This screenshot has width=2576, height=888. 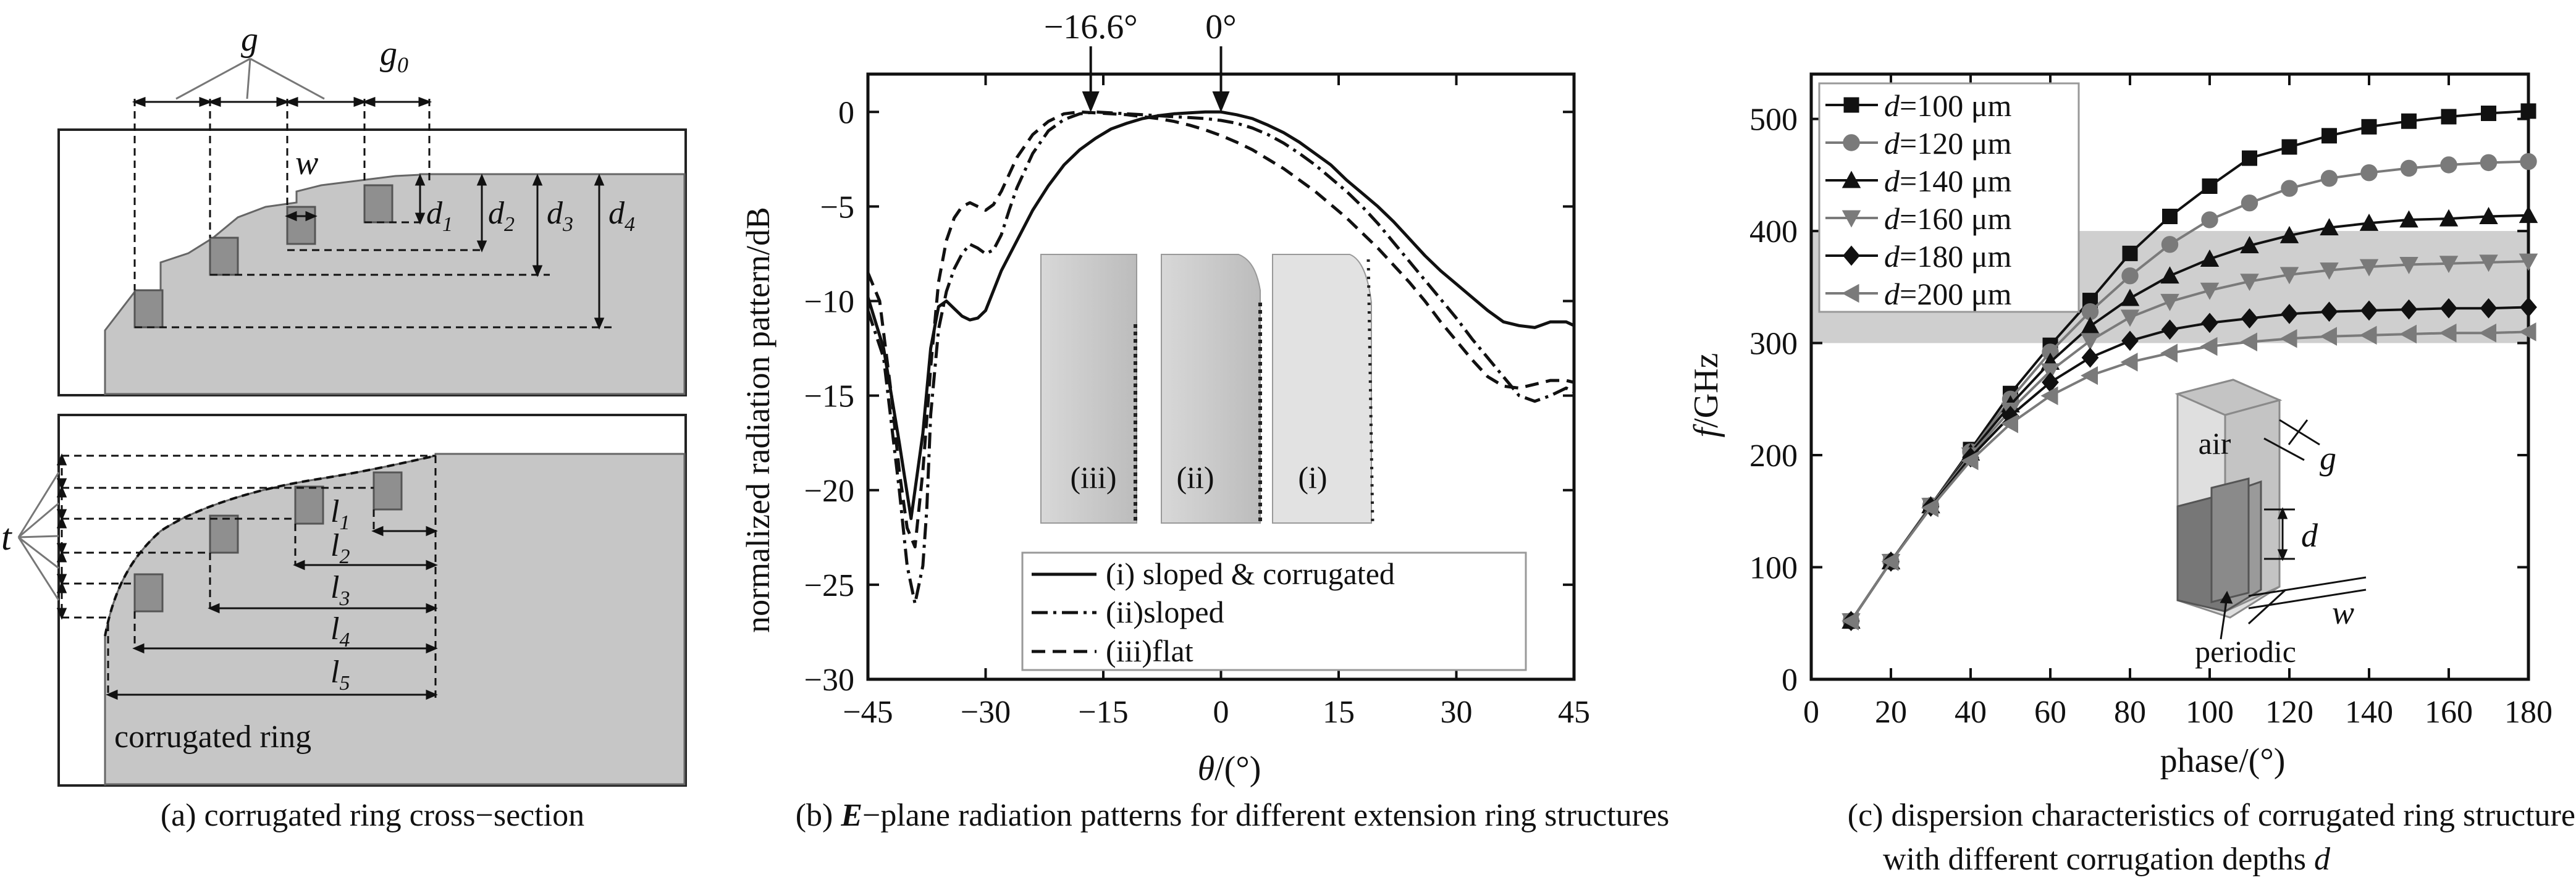 What do you see at coordinates (1322, 389) in the screenshot?
I see `inset-corrugated-structure` at bounding box center [1322, 389].